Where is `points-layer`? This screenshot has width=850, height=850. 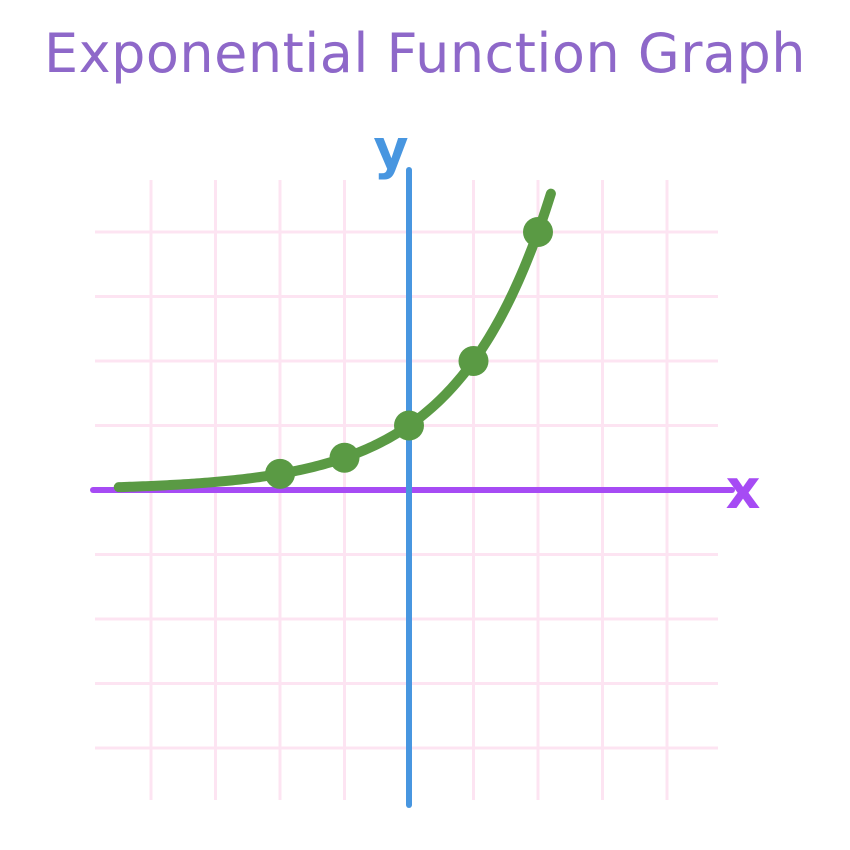
points-layer is located at coordinates (409, 353).